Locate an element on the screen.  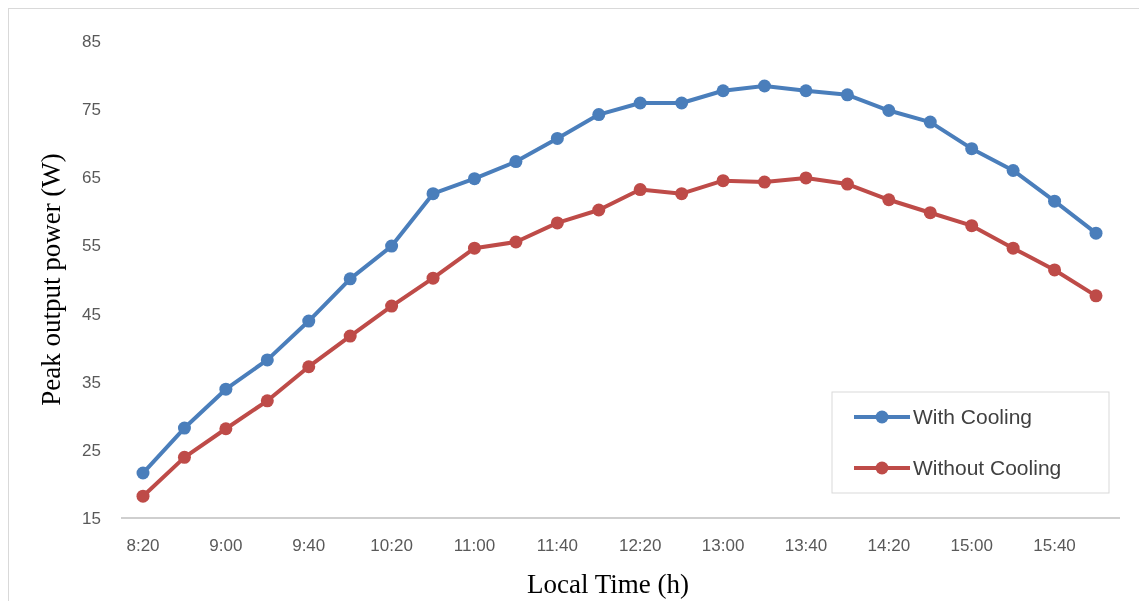
x-tick-label: 8:20 is located at coordinates (143, 545).